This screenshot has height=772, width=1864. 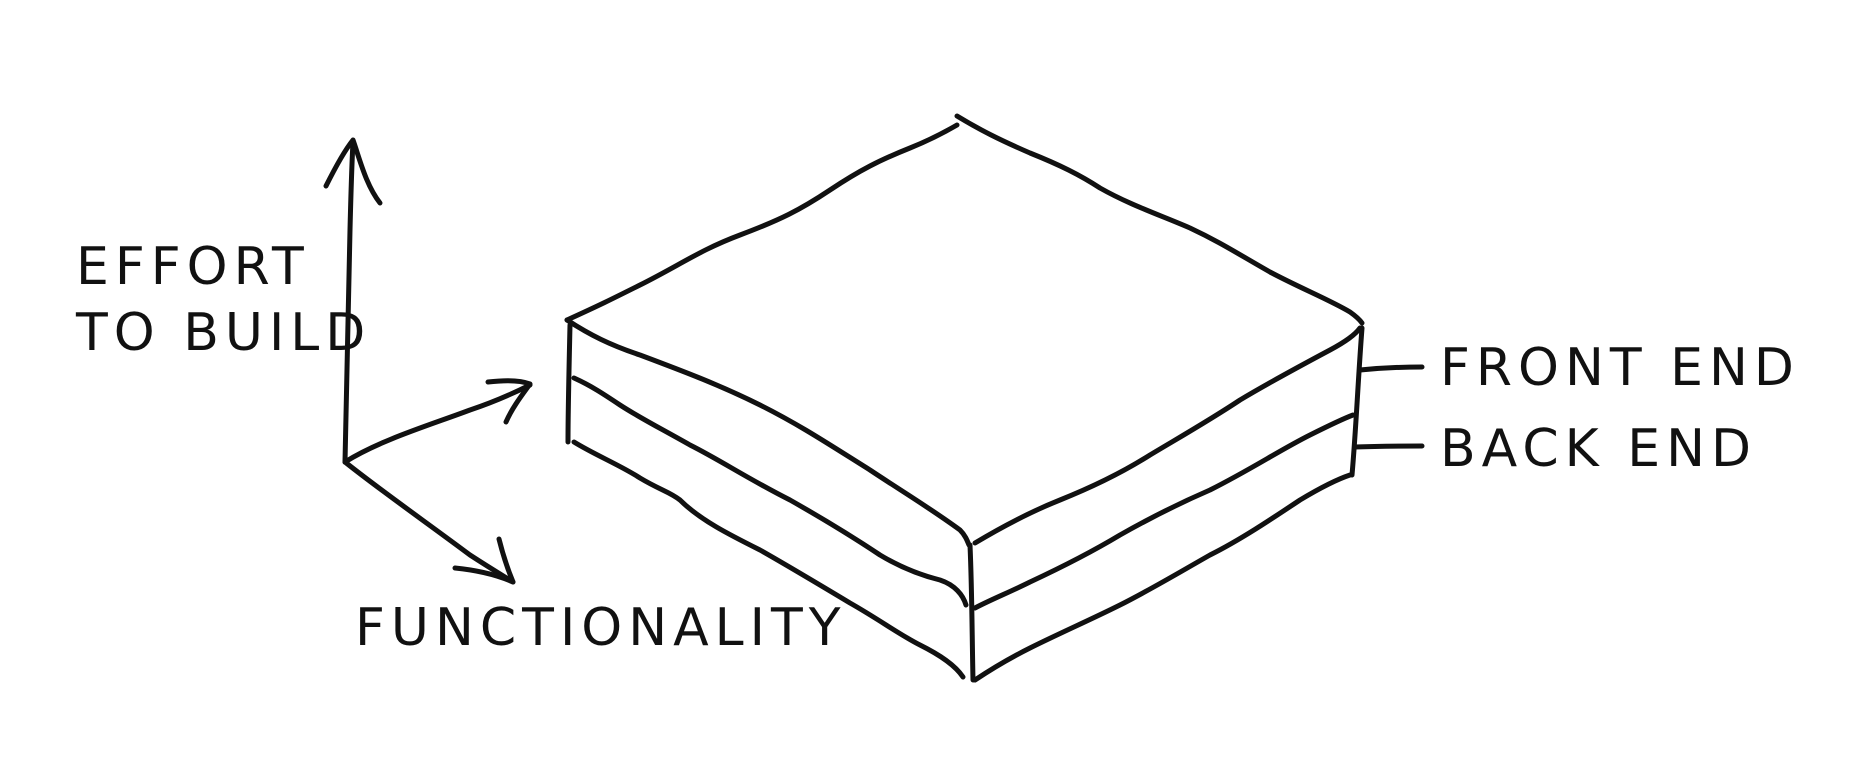 I want to click on slab-front-right-top-edge, so click(x=1167, y=435).